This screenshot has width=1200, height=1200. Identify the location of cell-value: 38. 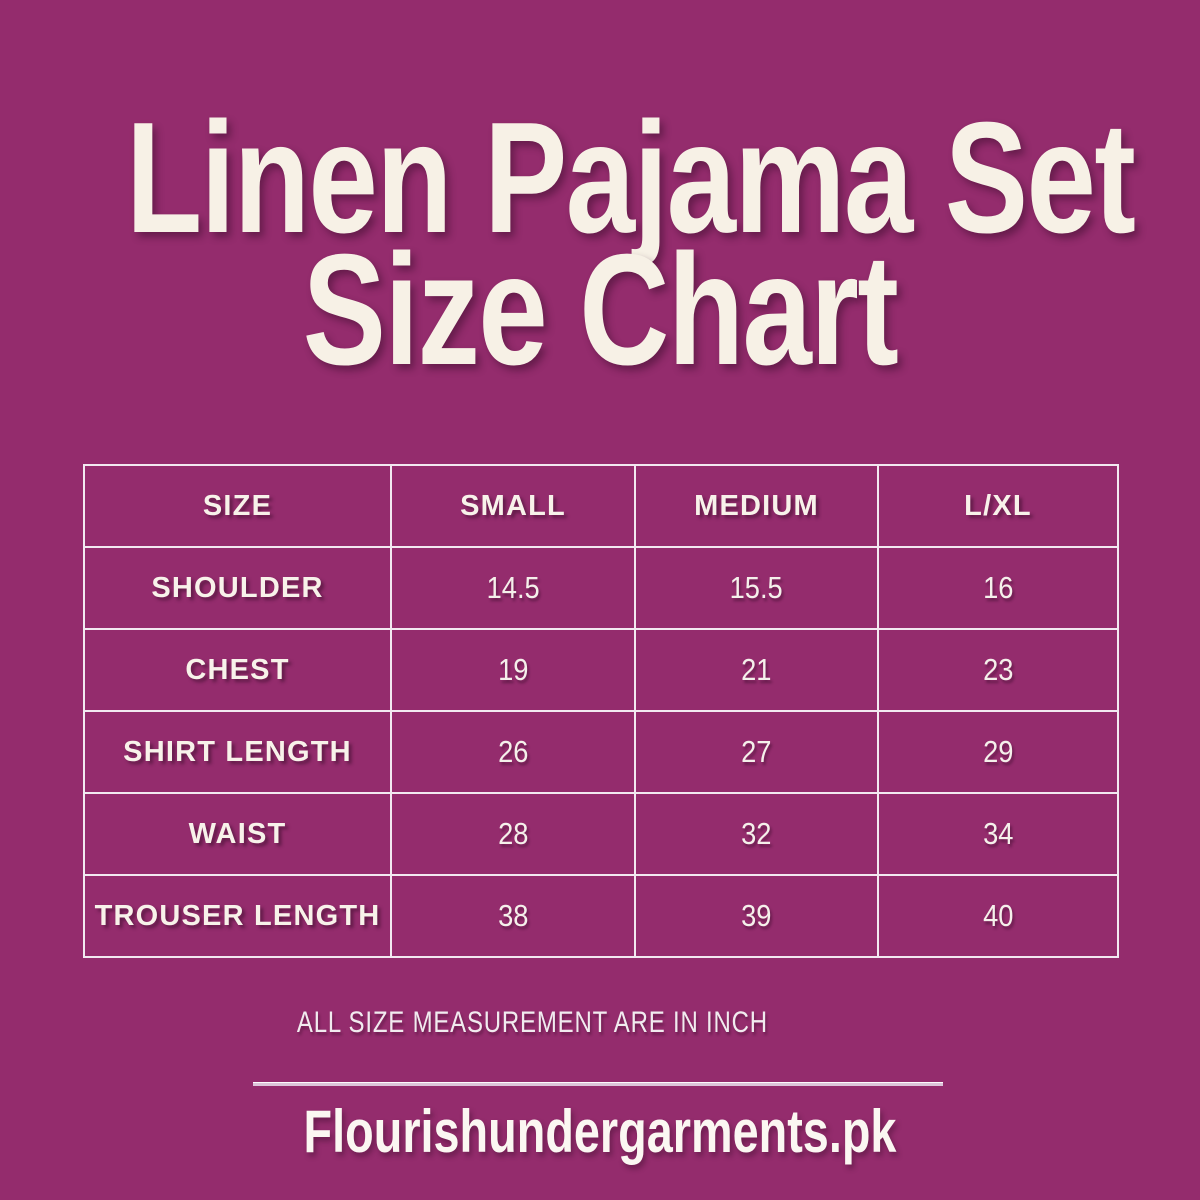
(513, 915).